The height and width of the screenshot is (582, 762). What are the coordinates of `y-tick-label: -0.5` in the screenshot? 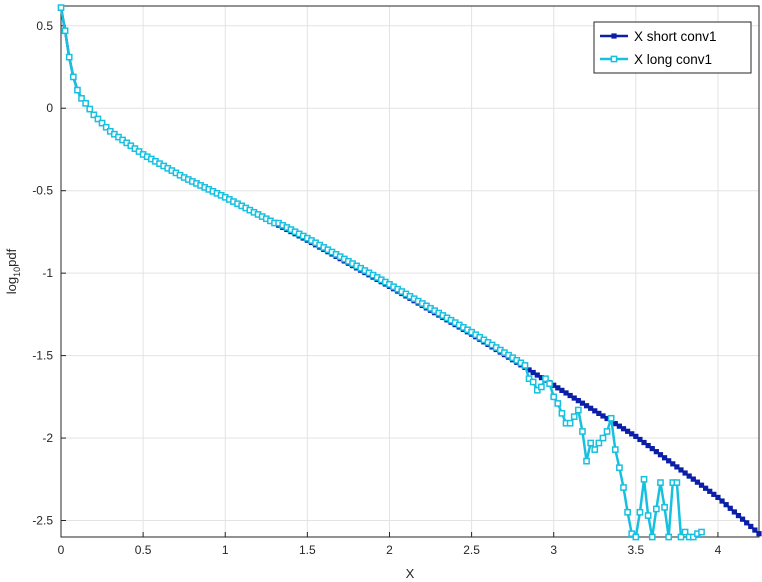 It's located at (42, 191).